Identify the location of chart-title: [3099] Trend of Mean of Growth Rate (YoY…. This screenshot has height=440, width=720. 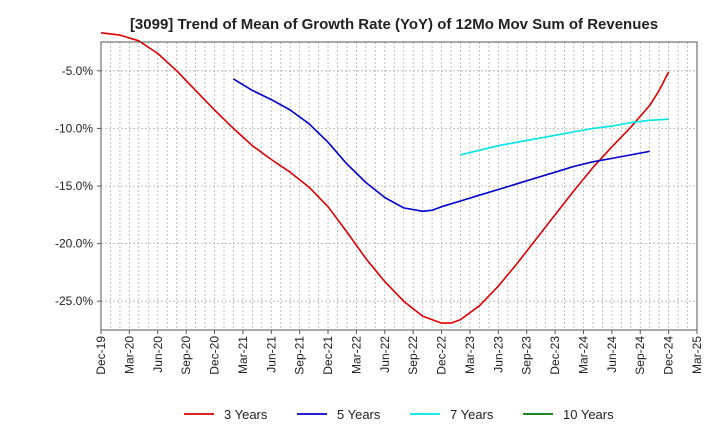
(394, 24).